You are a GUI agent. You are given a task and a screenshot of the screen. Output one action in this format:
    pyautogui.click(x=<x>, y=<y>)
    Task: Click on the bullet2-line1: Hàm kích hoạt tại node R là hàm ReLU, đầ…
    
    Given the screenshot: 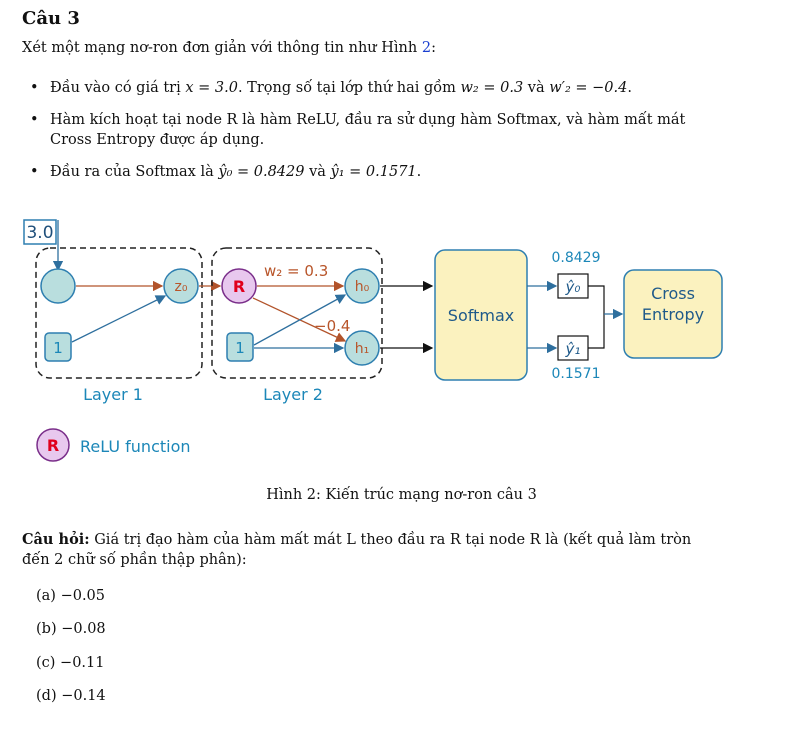 What is the action you would take?
    pyautogui.click(x=368, y=120)
    